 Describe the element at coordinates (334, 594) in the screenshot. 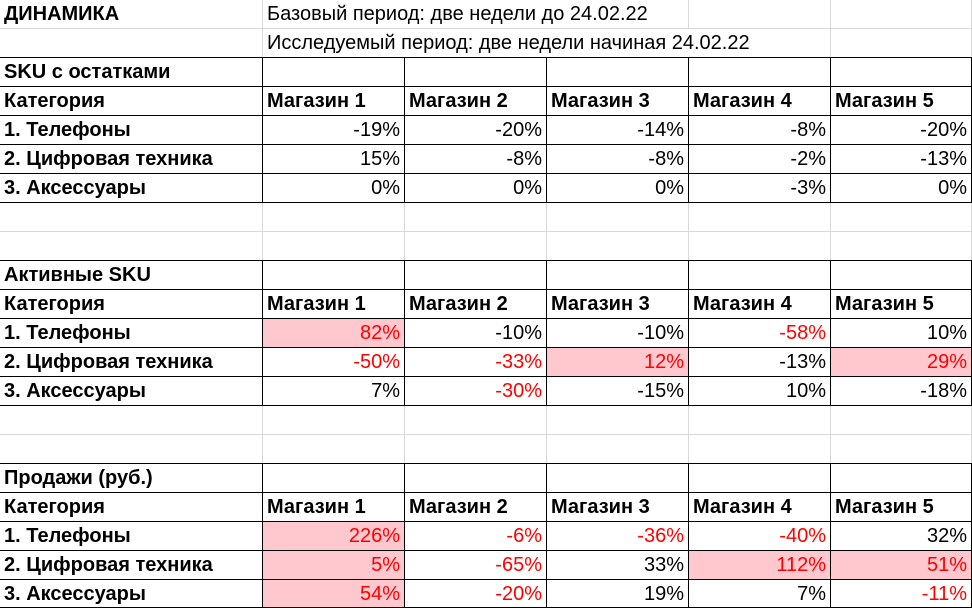

I see `value-cell: 54%` at that location.